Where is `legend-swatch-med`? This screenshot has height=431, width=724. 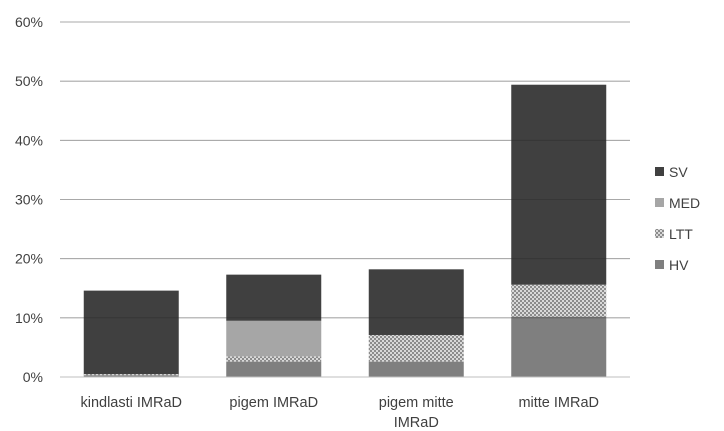 legend-swatch-med is located at coordinates (659, 202).